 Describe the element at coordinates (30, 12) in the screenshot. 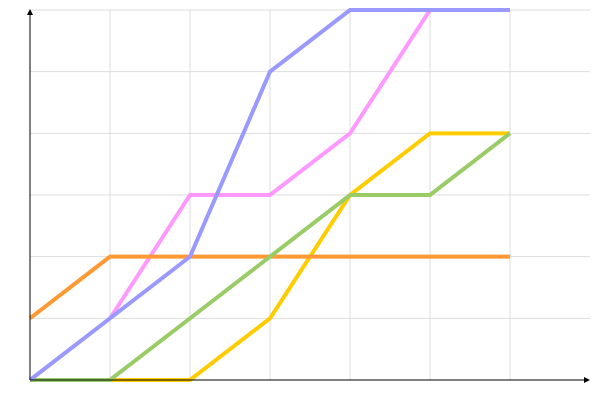

I see `y-axis-arrow` at that location.